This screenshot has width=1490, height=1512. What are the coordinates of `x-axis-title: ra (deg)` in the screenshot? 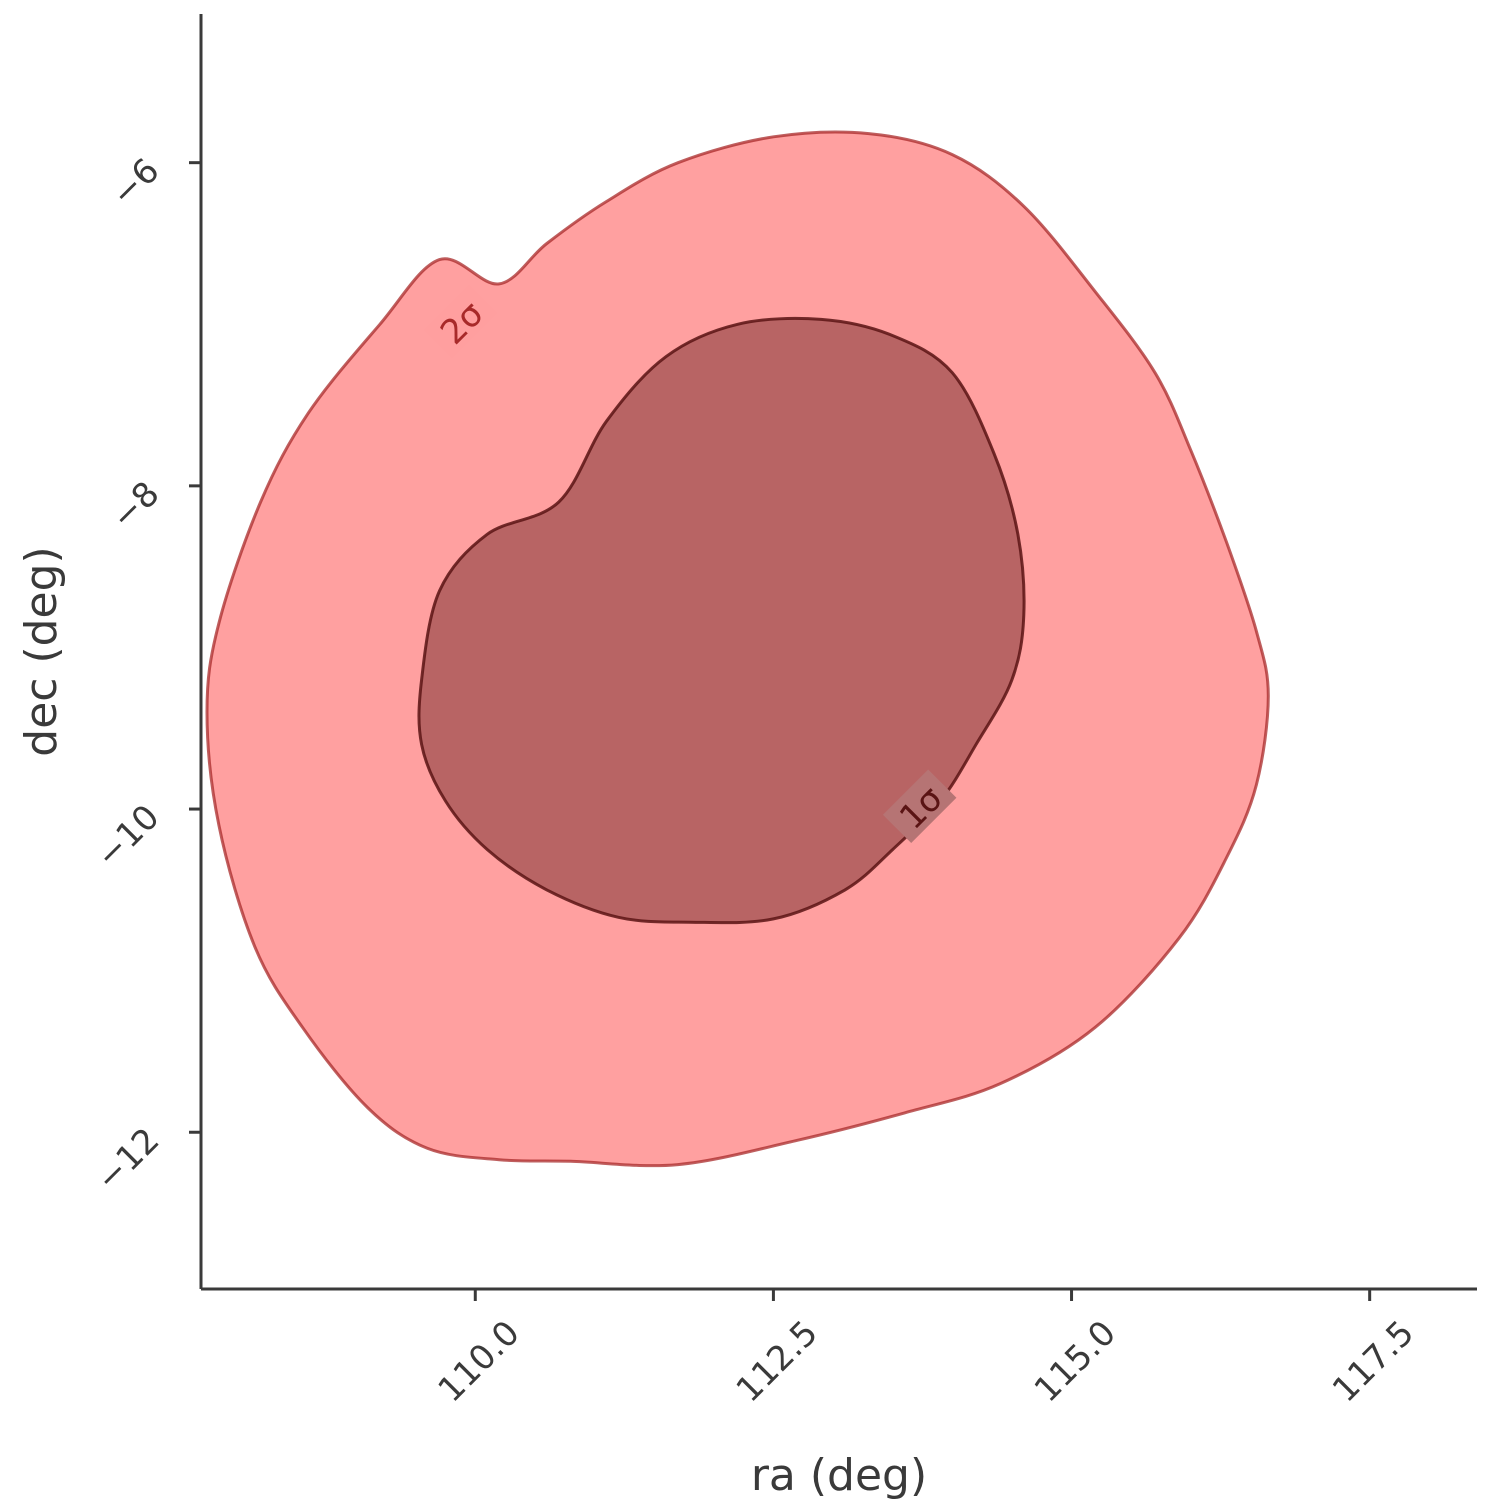 It's located at (839, 1475).